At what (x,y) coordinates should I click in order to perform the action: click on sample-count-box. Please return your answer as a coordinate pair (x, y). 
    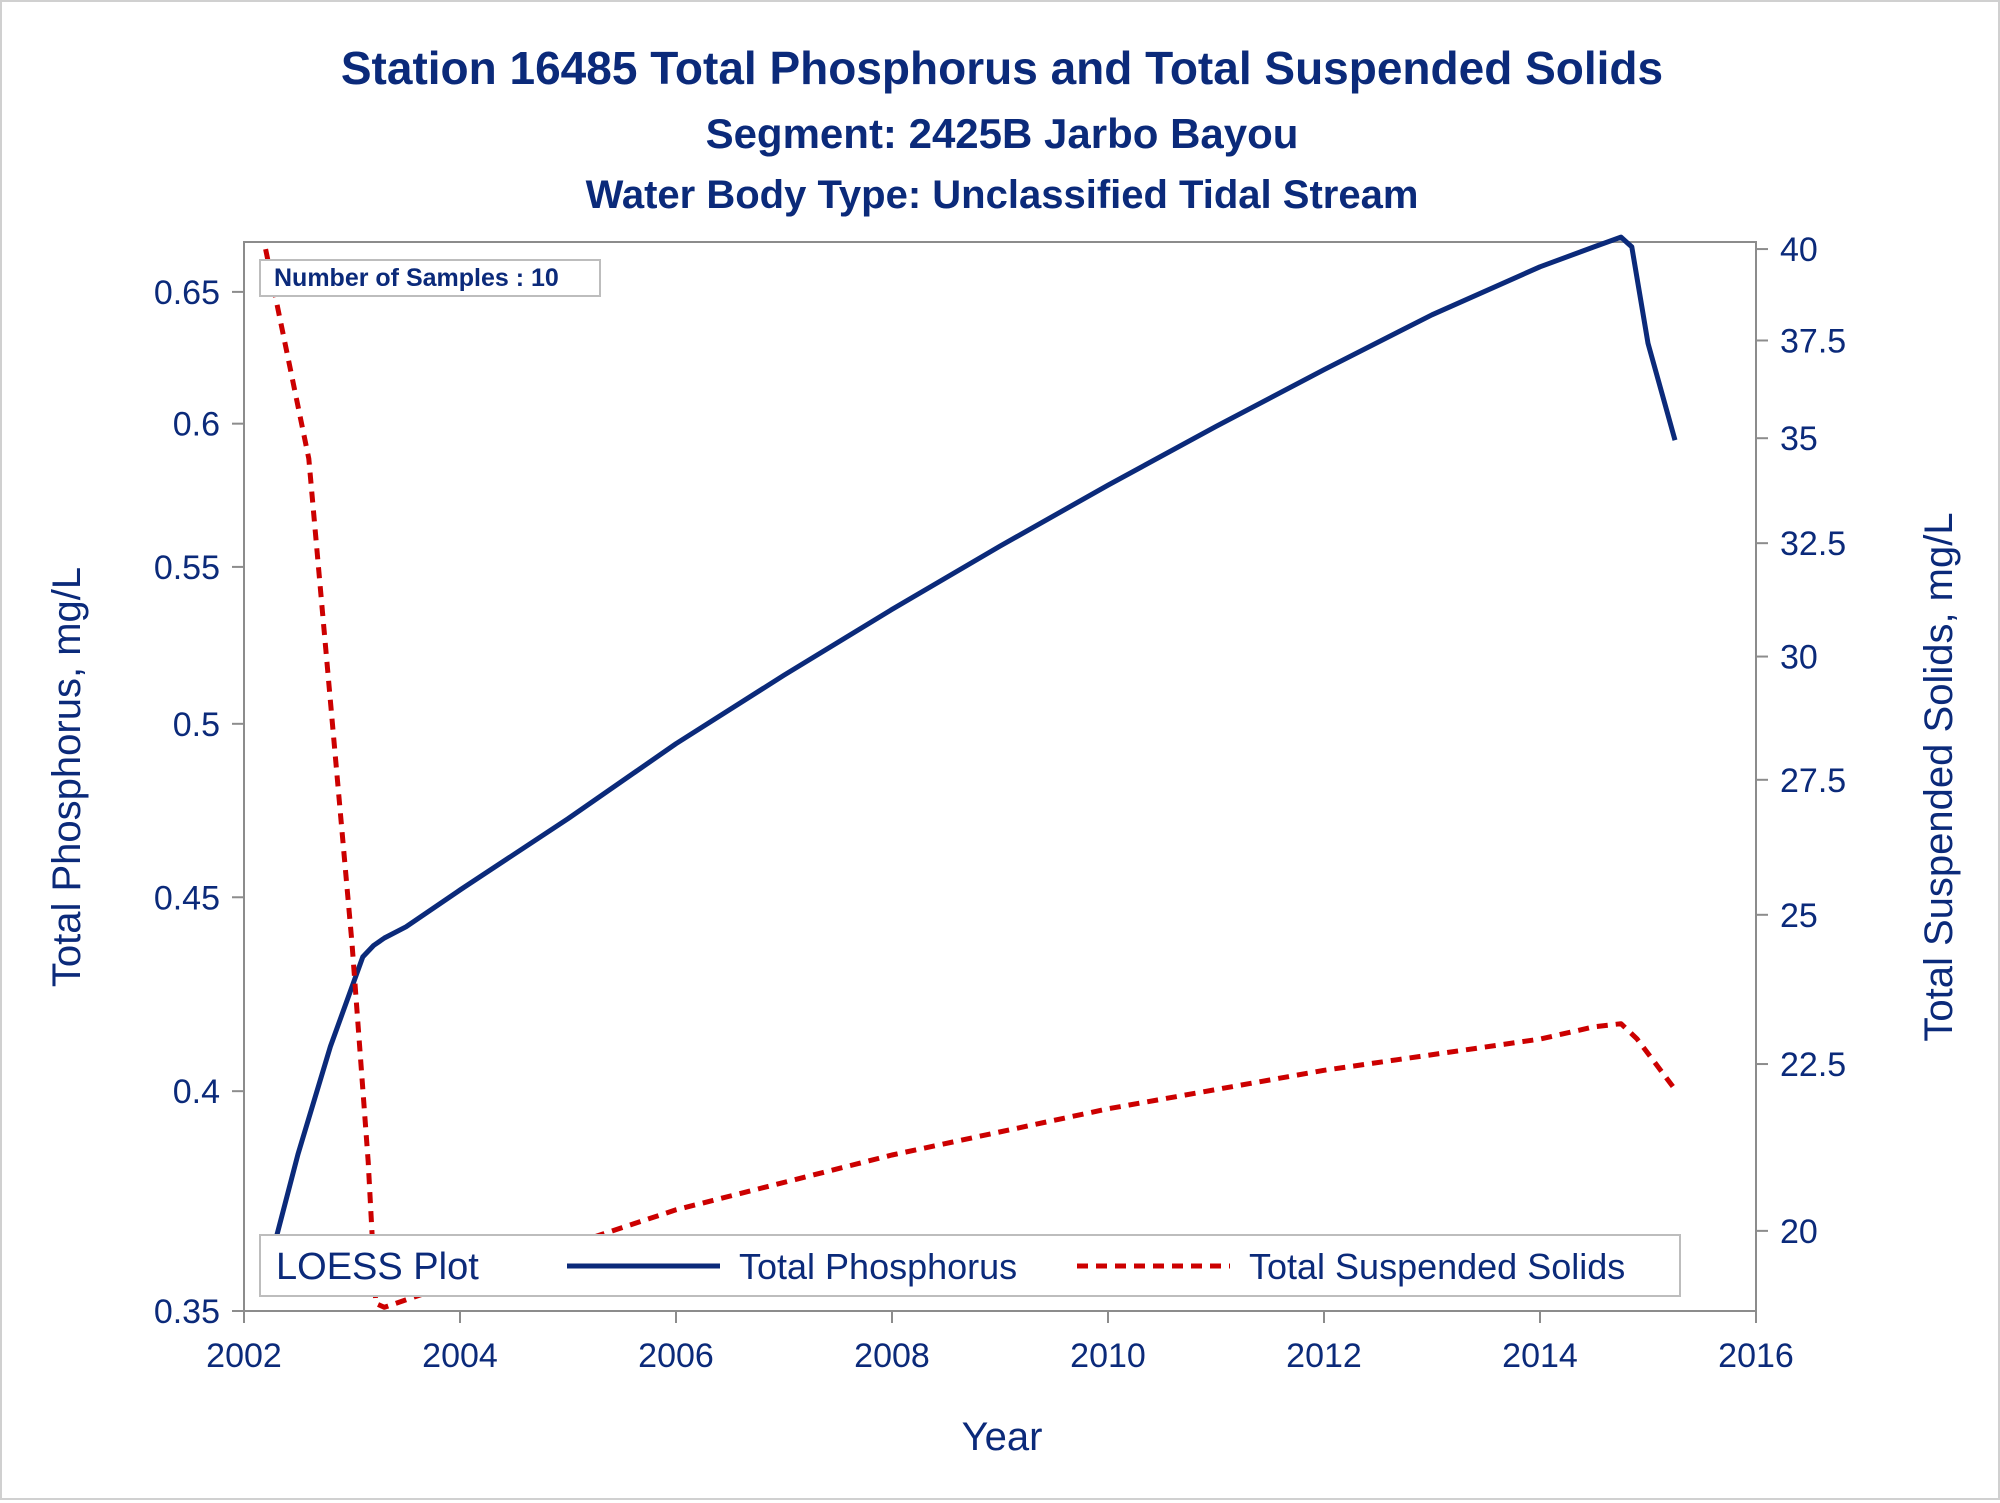
    Looking at the image, I should click on (430, 278).